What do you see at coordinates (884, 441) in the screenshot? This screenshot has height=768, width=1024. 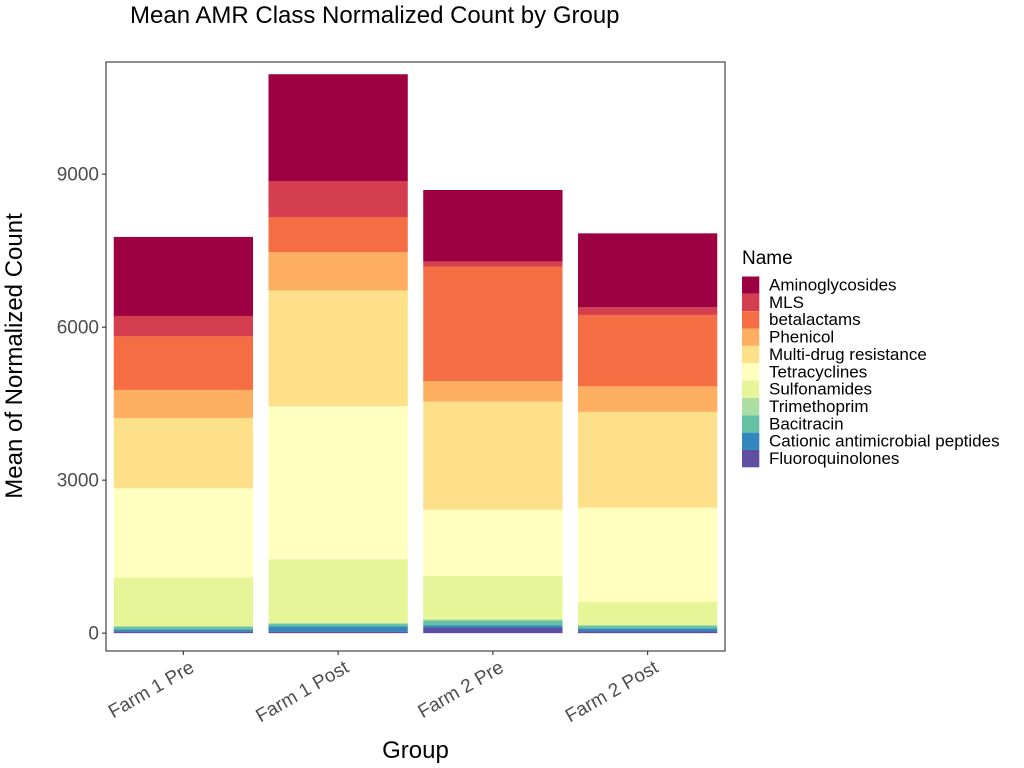 I see `legend-label: Cationic antimicrobial peptides` at bounding box center [884, 441].